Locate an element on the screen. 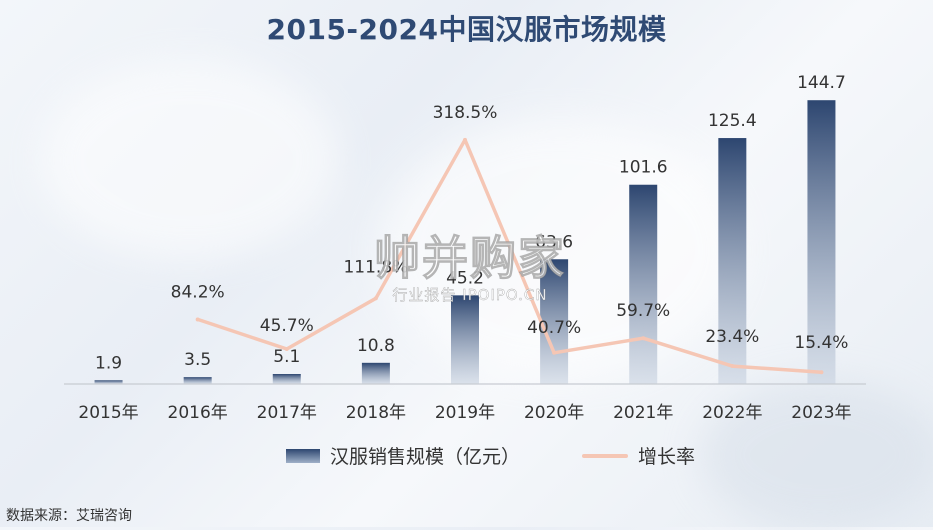 The width and height of the screenshot is (933, 530). growth-rate-label: 84.2% is located at coordinates (198, 292).